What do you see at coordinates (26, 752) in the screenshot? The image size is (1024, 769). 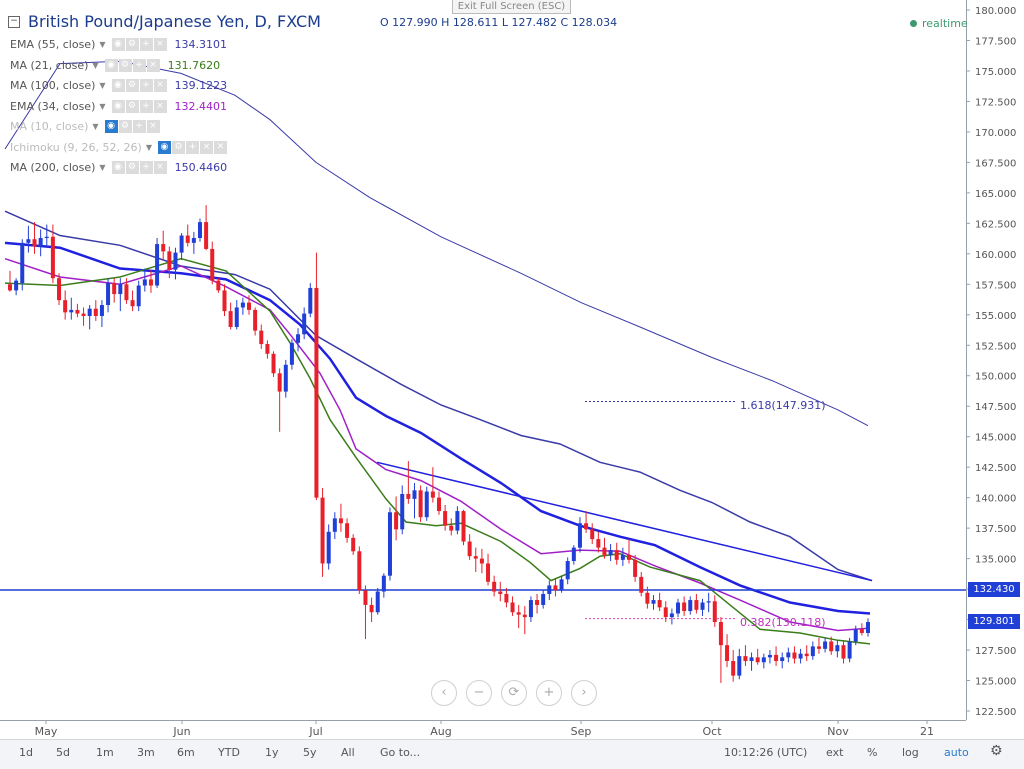 I see `range-button-1d: 1d` at bounding box center [26, 752].